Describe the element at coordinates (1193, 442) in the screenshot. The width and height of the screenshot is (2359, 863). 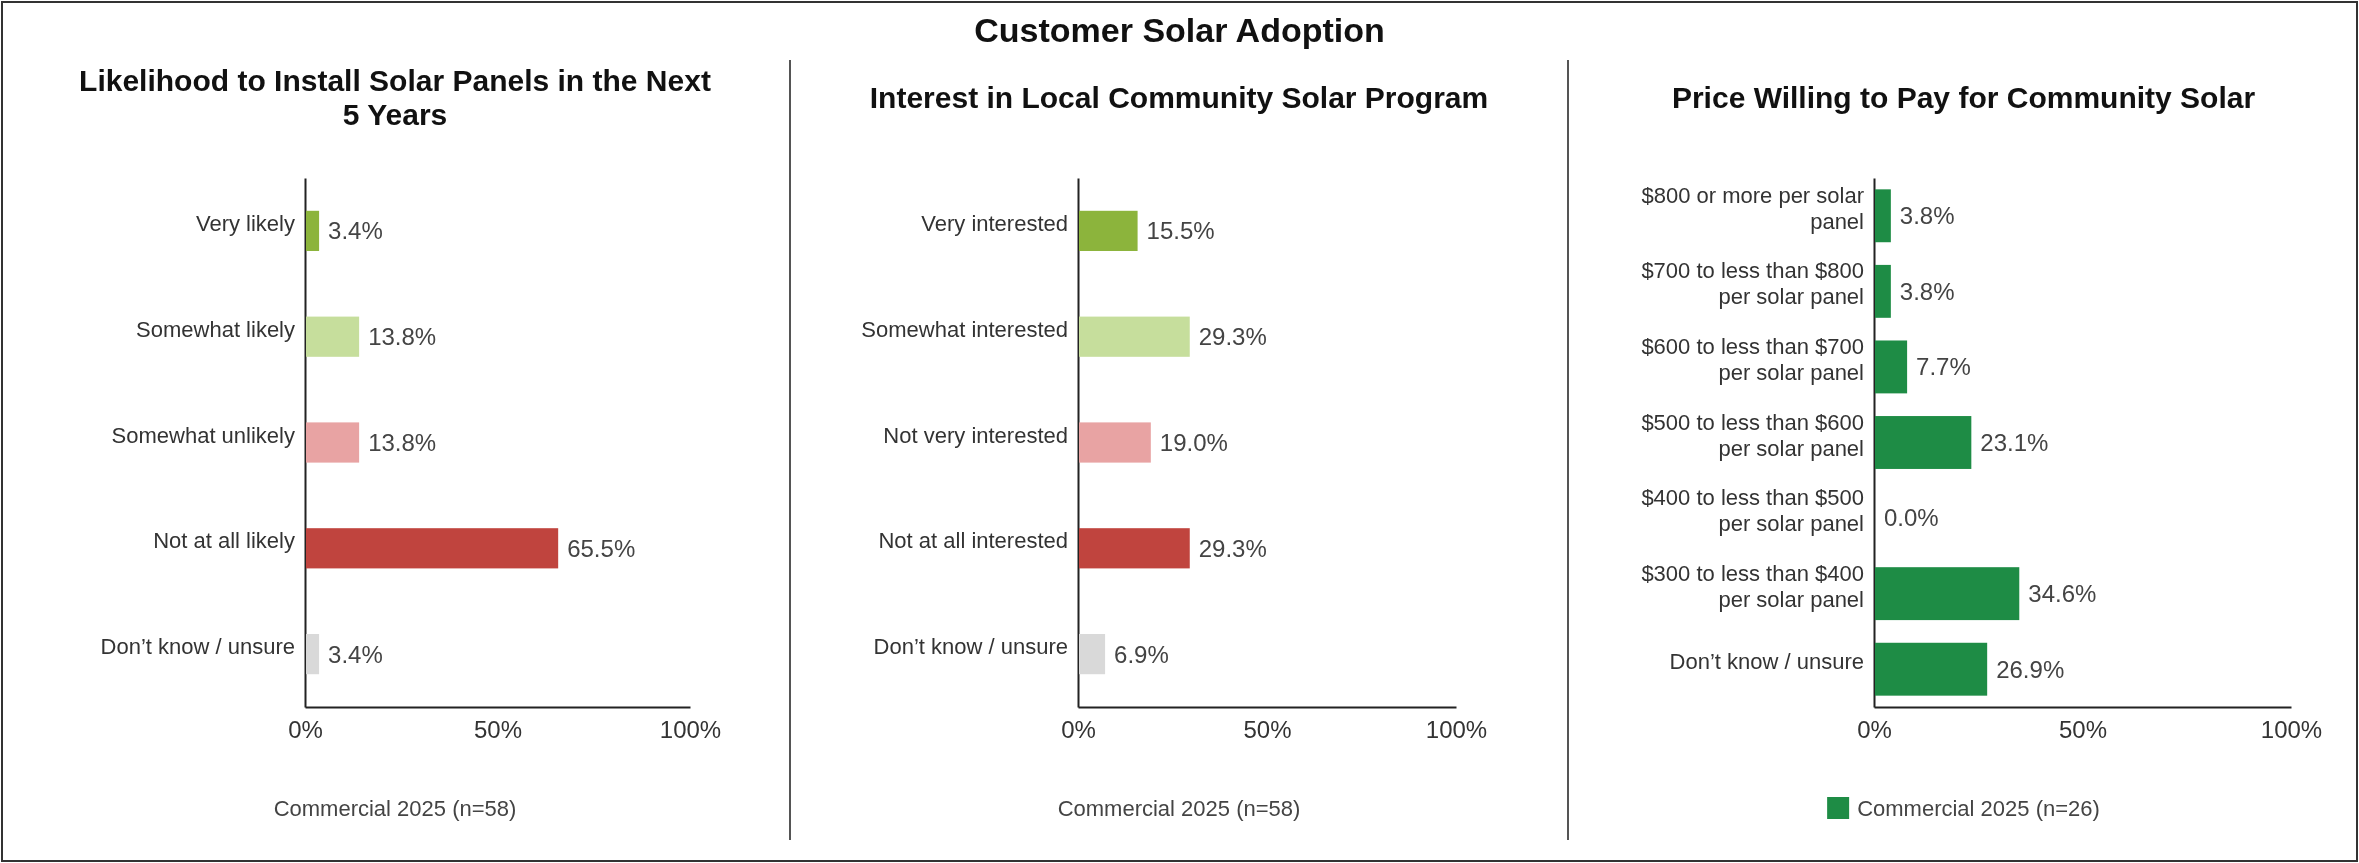
I see `data-label: 19.0%` at that location.